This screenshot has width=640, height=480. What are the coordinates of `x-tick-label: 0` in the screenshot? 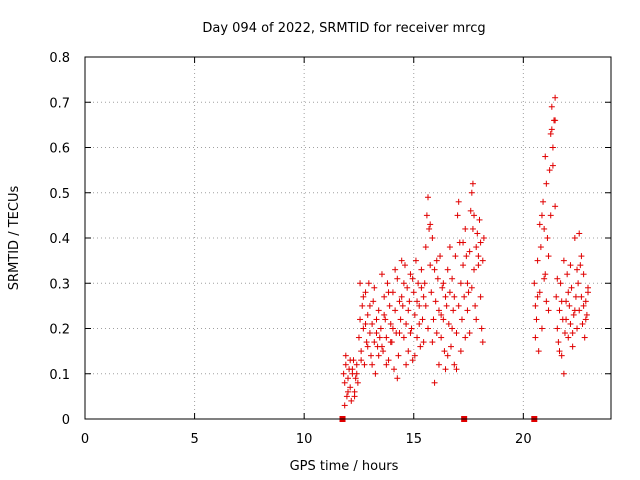 It's located at (85, 439).